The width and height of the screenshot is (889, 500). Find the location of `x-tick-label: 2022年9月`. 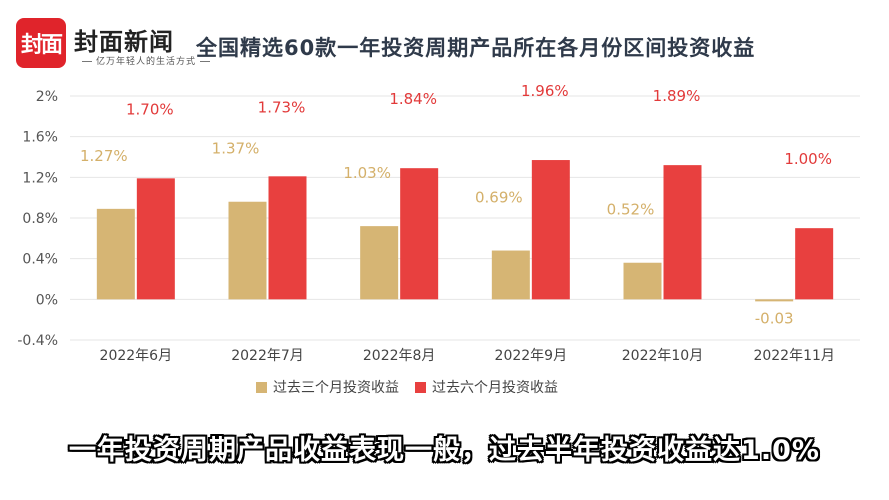

x-tick-label: 2022年9月 is located at coordinates (531, 356).